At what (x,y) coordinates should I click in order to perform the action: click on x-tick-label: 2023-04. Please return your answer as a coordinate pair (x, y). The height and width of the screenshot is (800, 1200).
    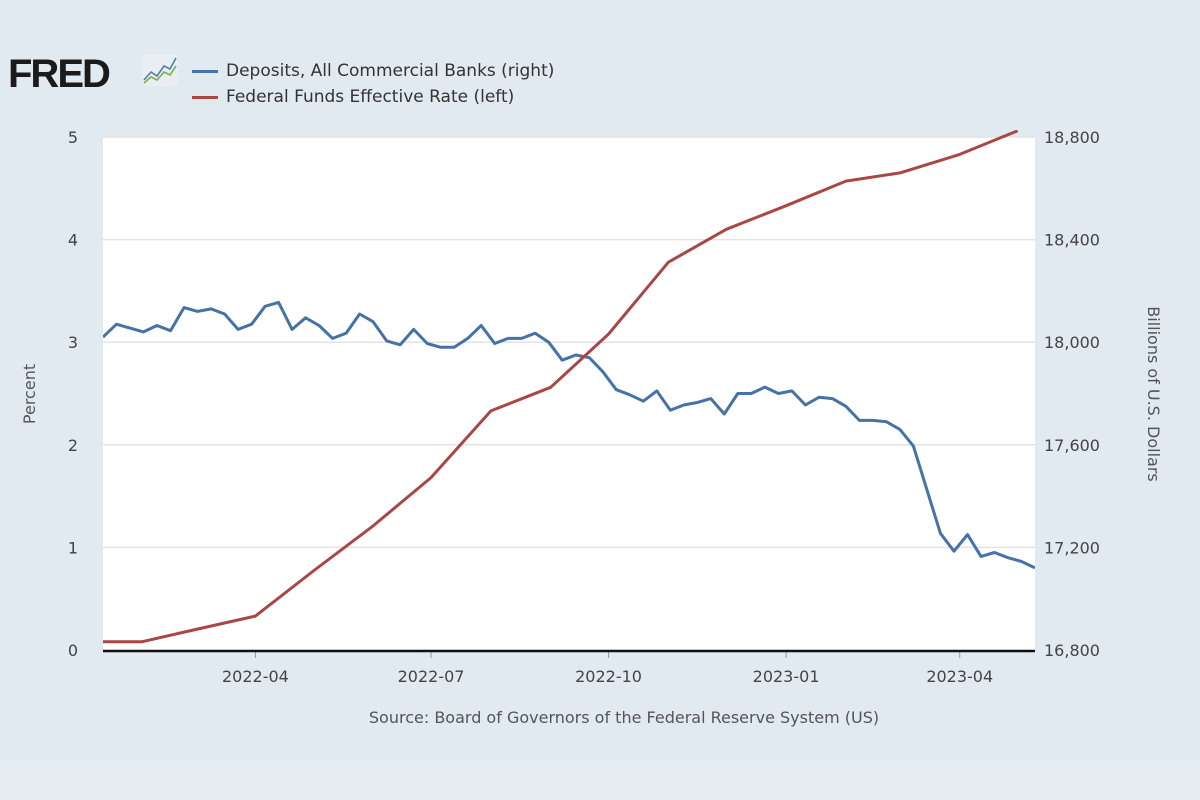
    Looking at the image, I should click on (959, 676).